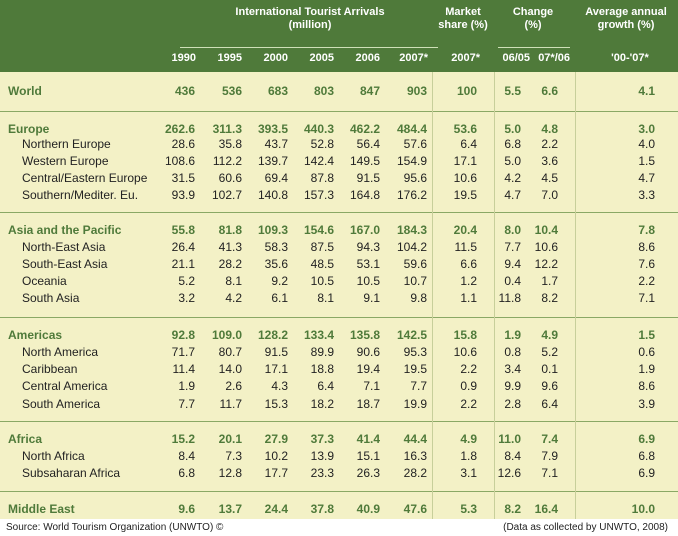  Describe the element at coordinates (323, 91) in the screenshot. I see `table-cell: 803` at that location.